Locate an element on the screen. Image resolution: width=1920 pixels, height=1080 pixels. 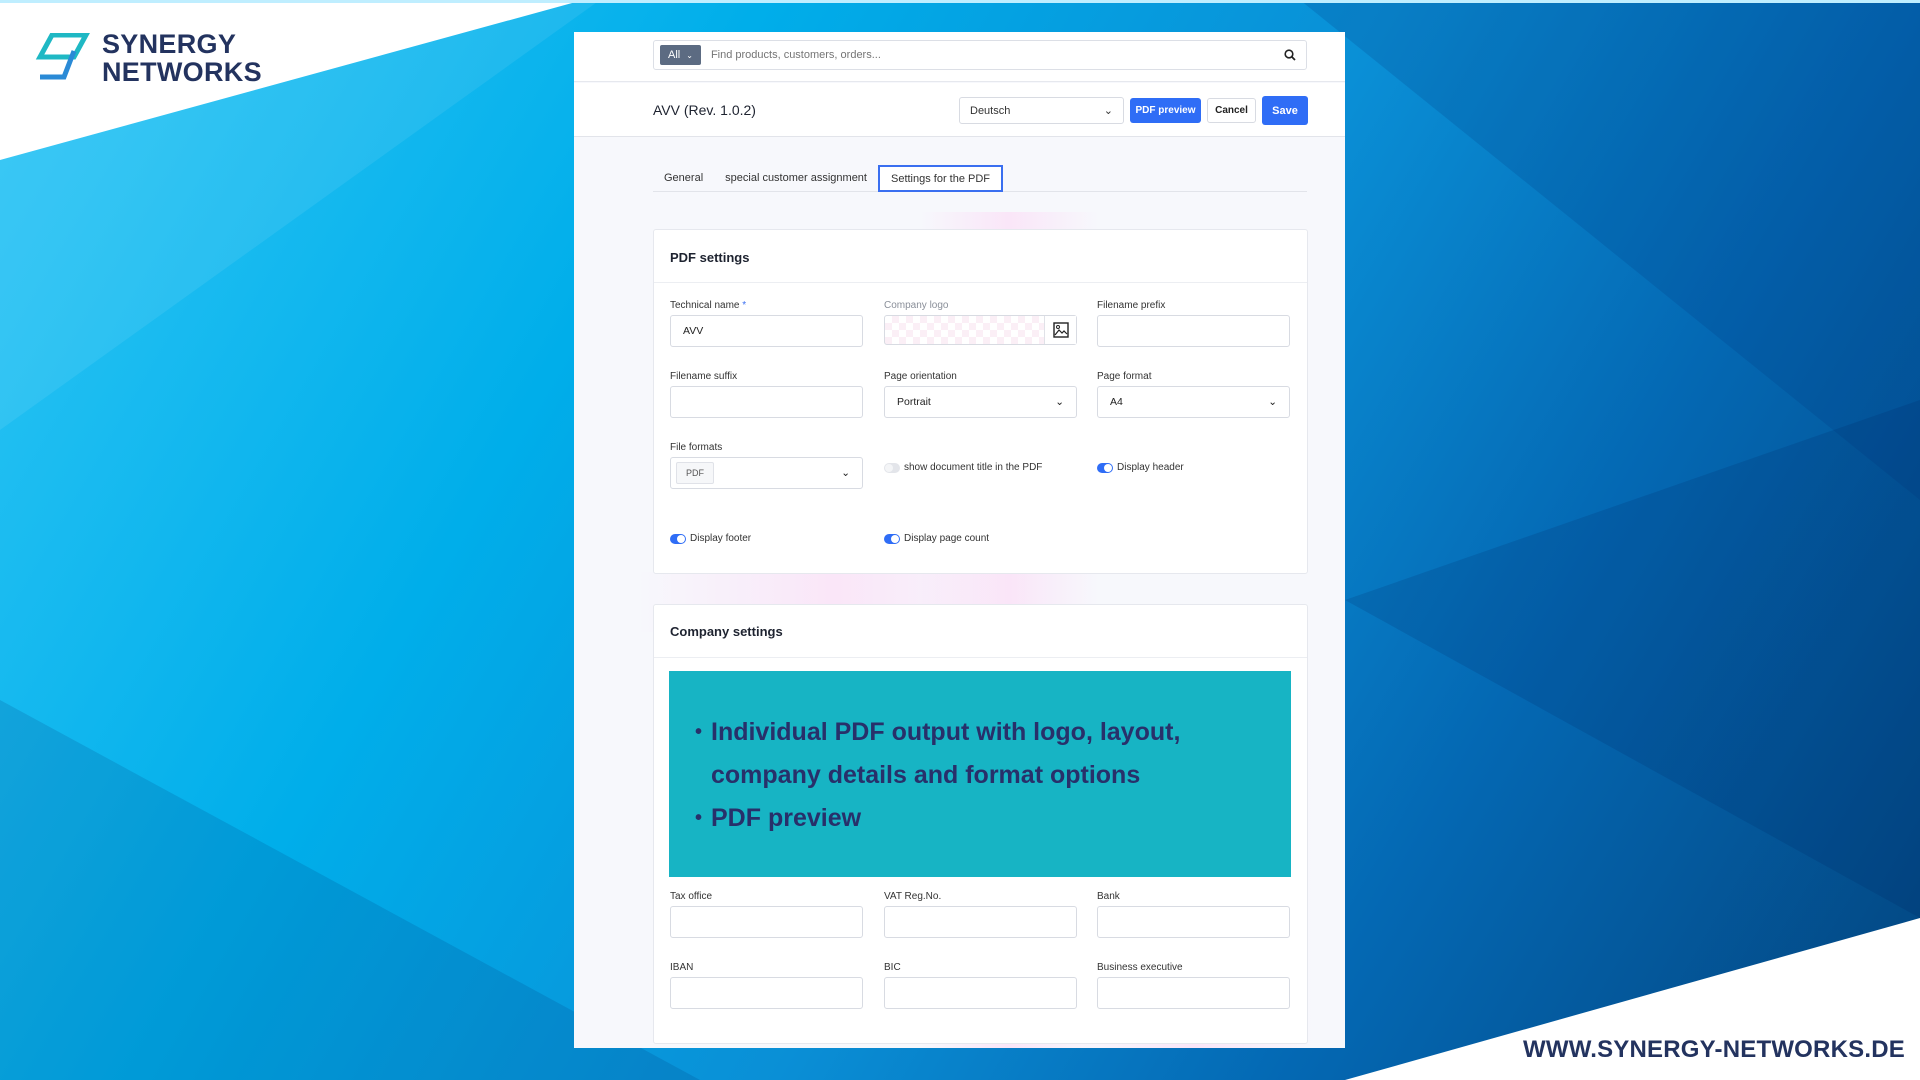
display-header-toggle: Display header is located at coordinates (1140, 467).